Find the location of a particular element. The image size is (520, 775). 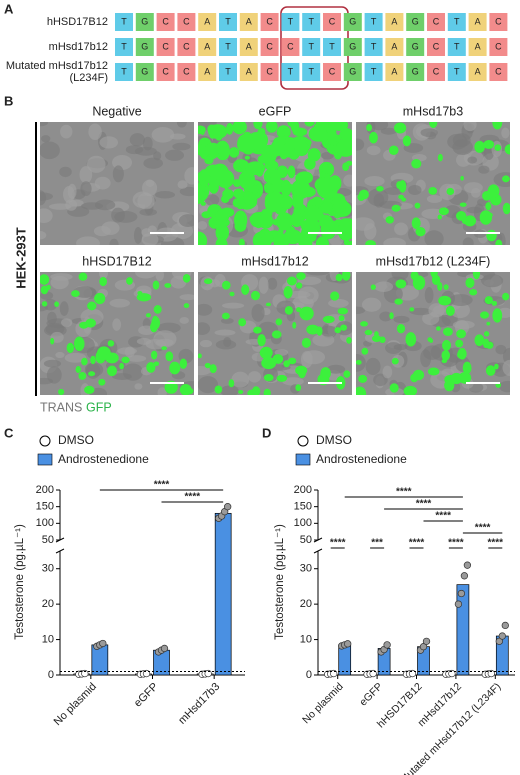

axis-break is located at coordinates (60, 551).